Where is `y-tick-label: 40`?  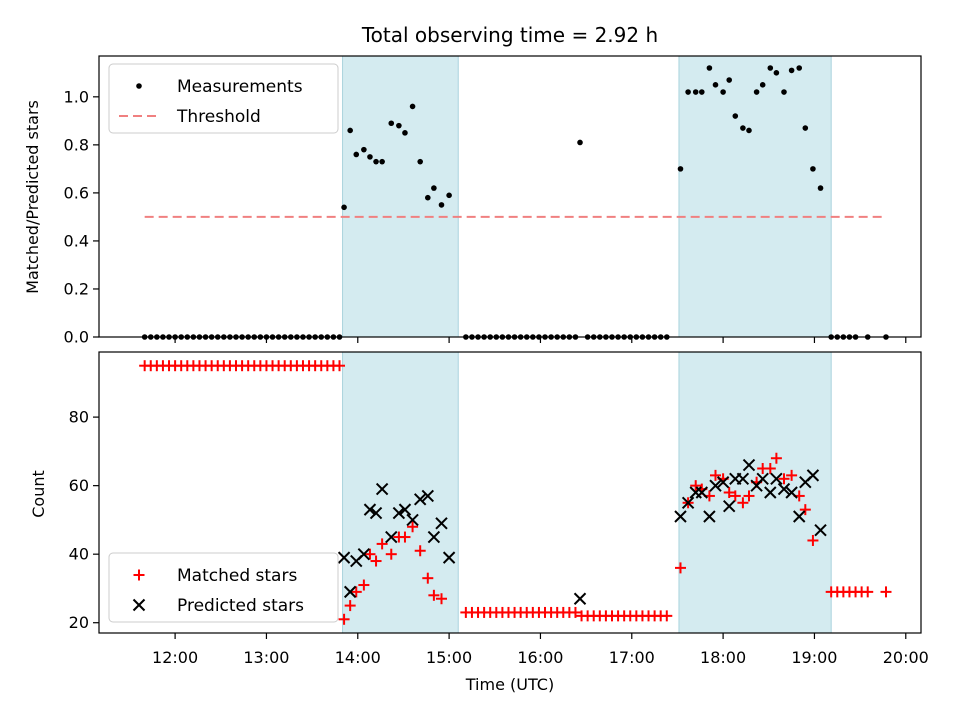 y-tick-label: 40 is located at coordinates (79, 554).